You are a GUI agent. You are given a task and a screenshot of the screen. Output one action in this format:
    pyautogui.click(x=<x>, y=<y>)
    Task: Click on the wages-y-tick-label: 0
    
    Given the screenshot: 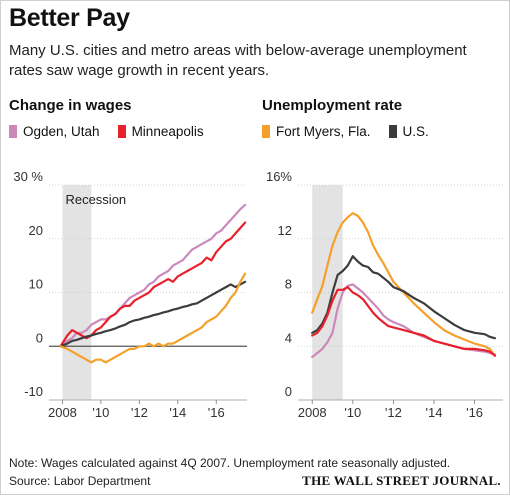 What is the action you would take?
    pyautogui.click(x=39, y=337)
    